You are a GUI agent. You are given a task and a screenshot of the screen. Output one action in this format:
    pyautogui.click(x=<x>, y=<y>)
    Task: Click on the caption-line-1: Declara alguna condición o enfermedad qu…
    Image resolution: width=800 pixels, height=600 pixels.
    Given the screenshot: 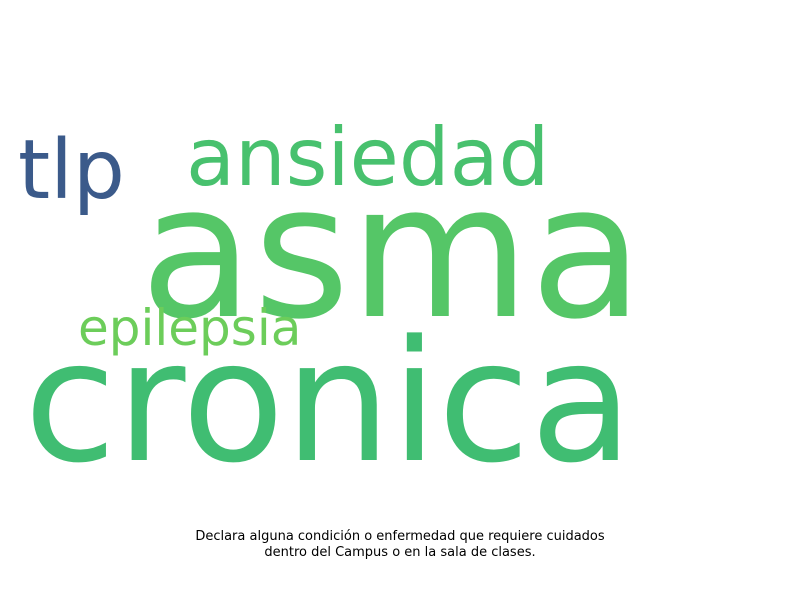 What is the action you would take?
    pyautogui.click(x=400, y=536)
    